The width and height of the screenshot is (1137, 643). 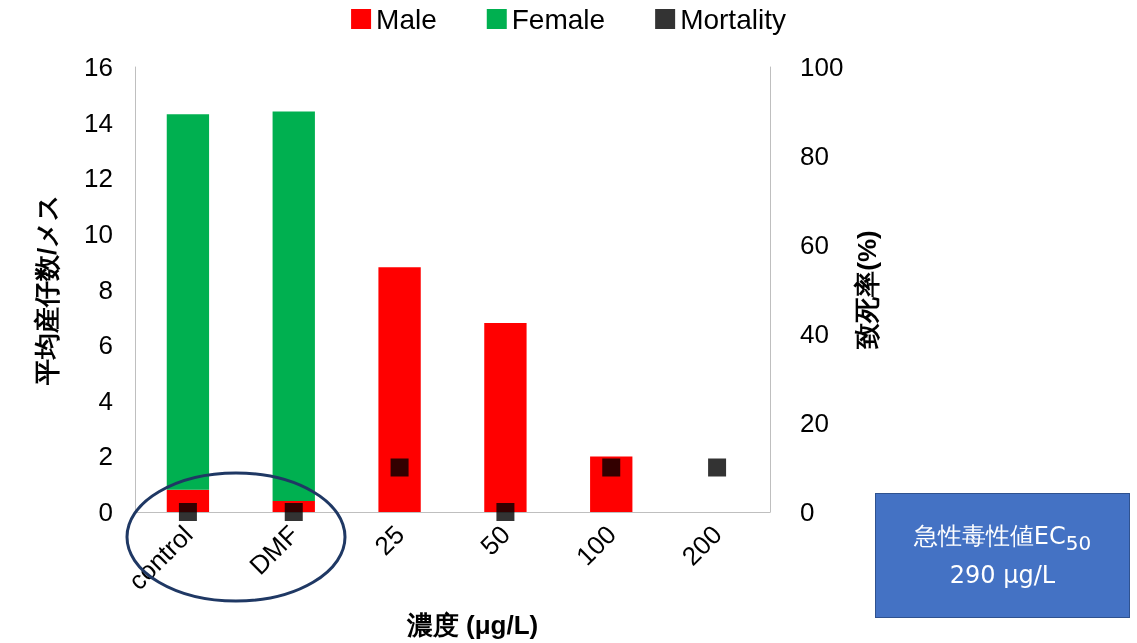 I want to click on y-tick-label: 6, so click(x=105, y=345).